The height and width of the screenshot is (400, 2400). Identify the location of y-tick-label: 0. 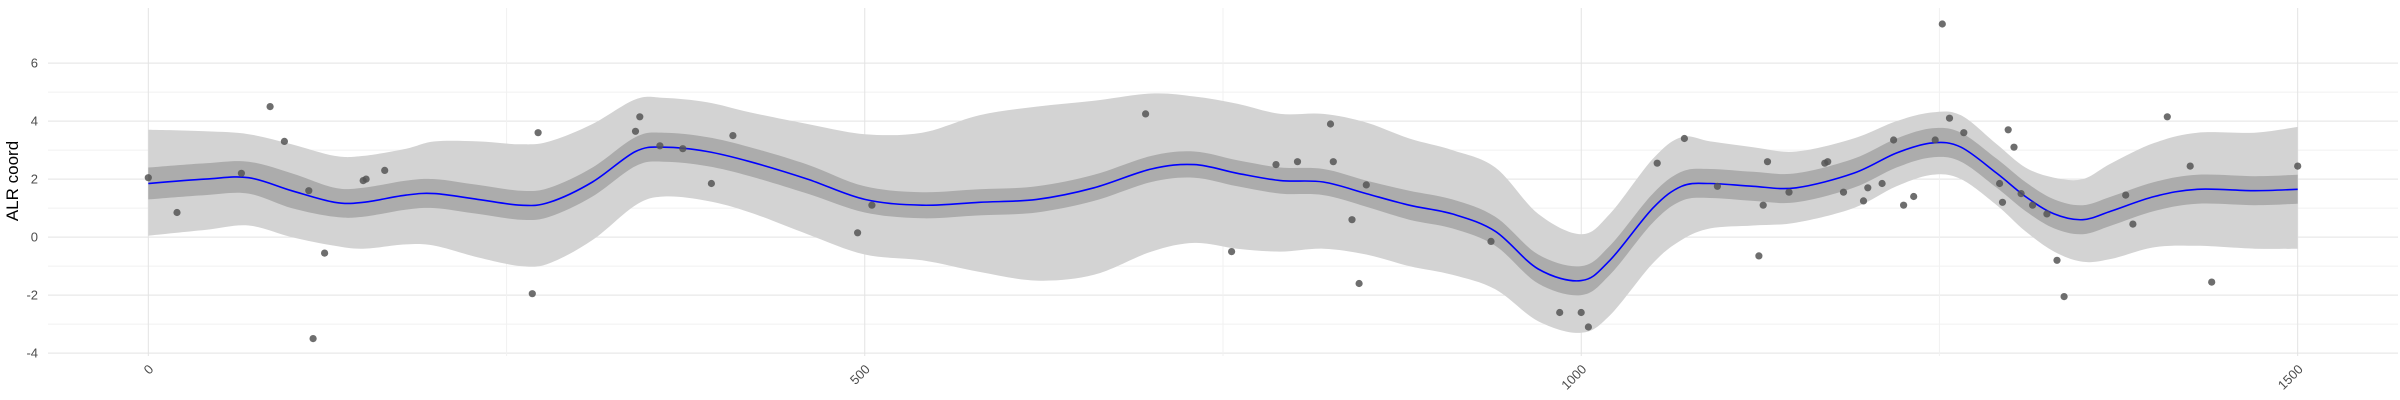
(34, 237).